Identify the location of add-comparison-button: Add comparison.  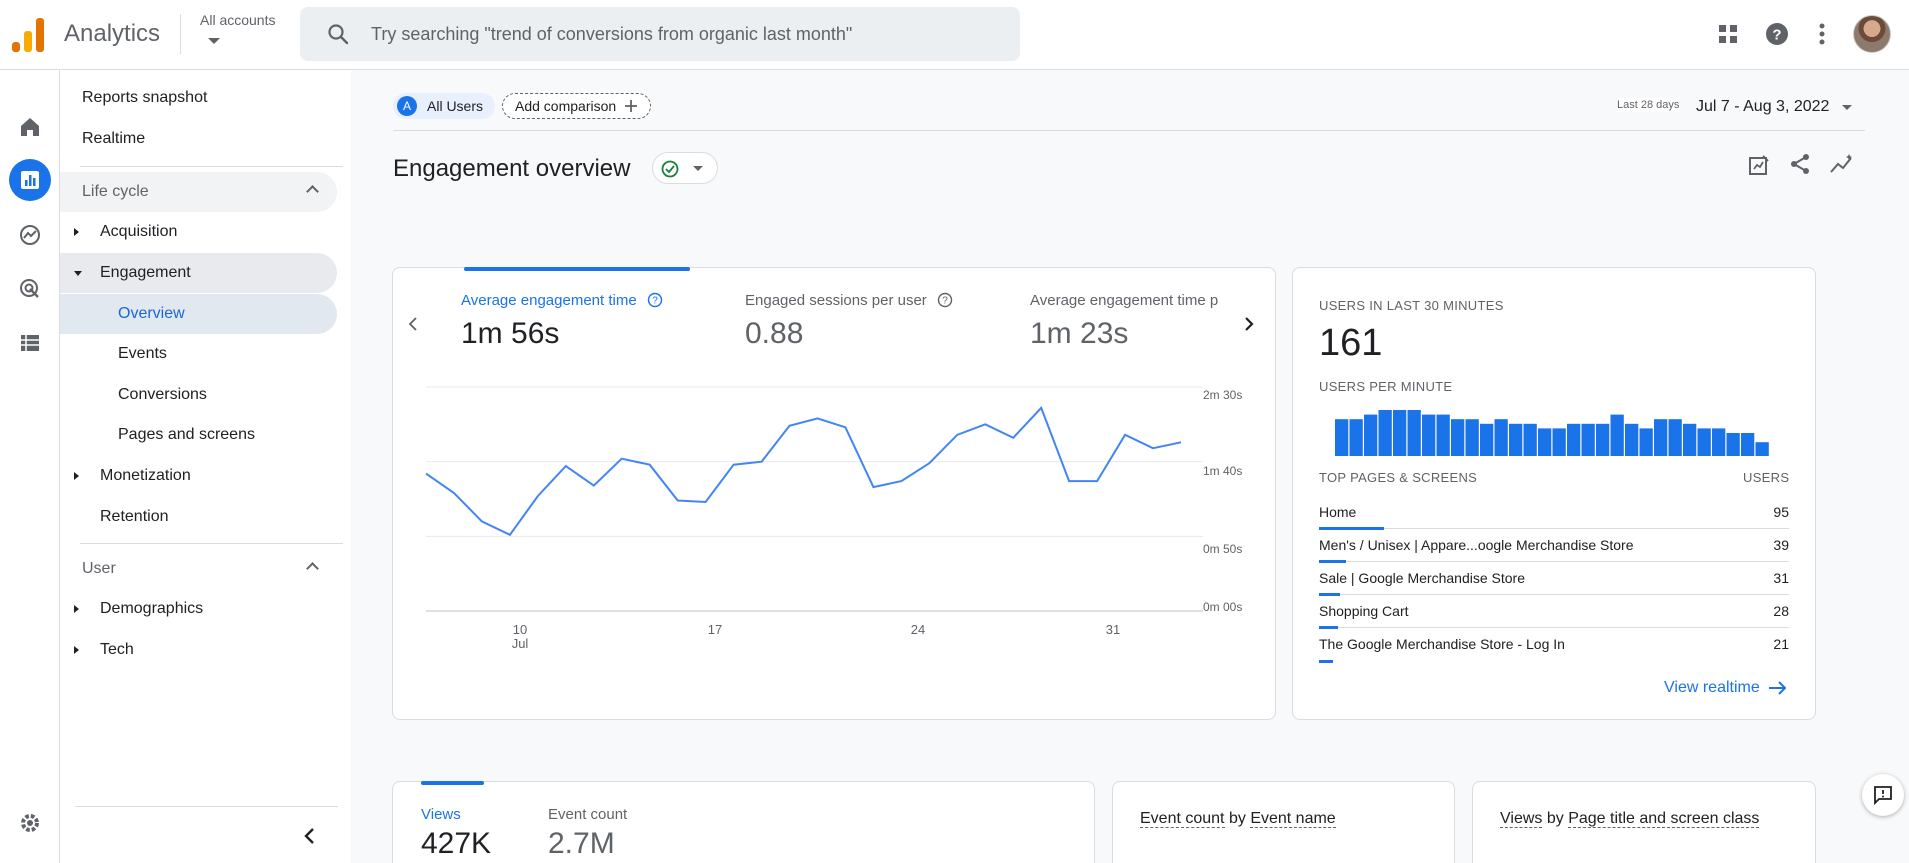
(577, 106).